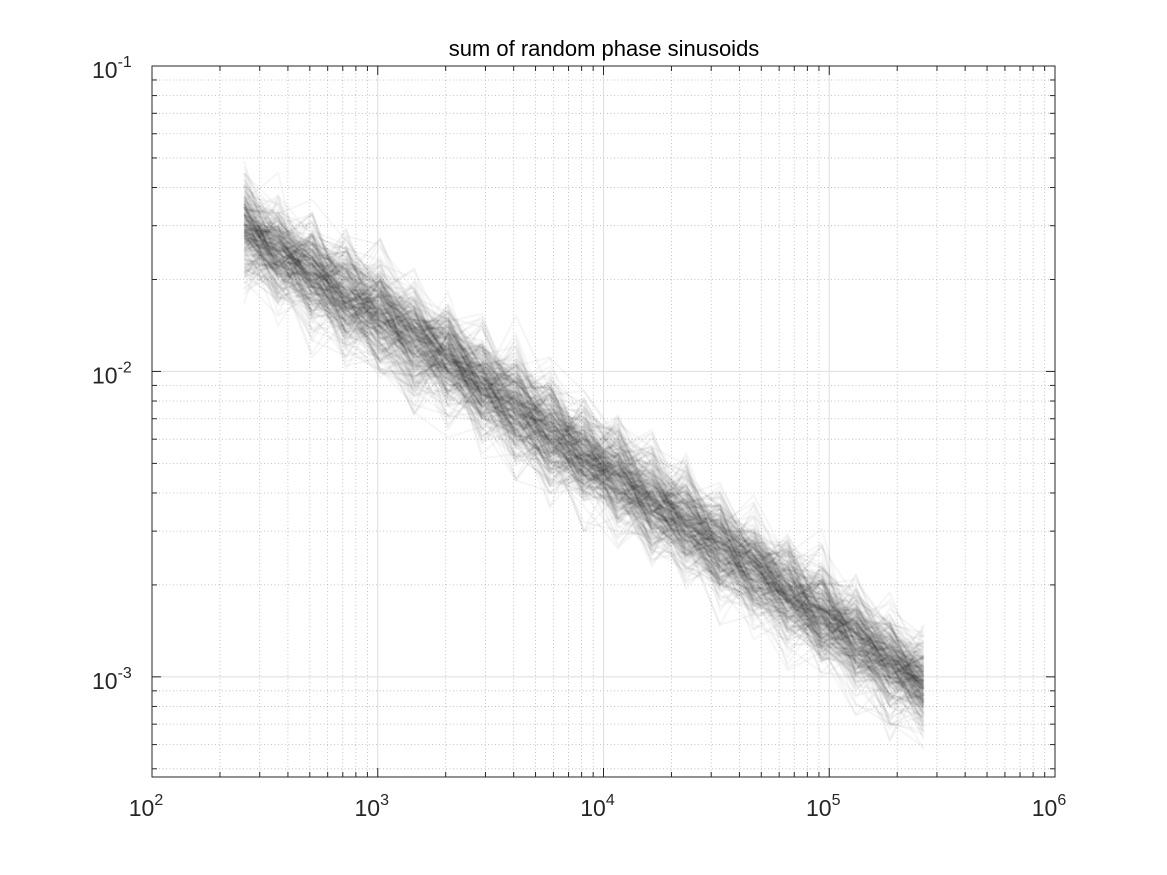  I want to click on y-tick-label-exponent: -1, so click(125, 62).